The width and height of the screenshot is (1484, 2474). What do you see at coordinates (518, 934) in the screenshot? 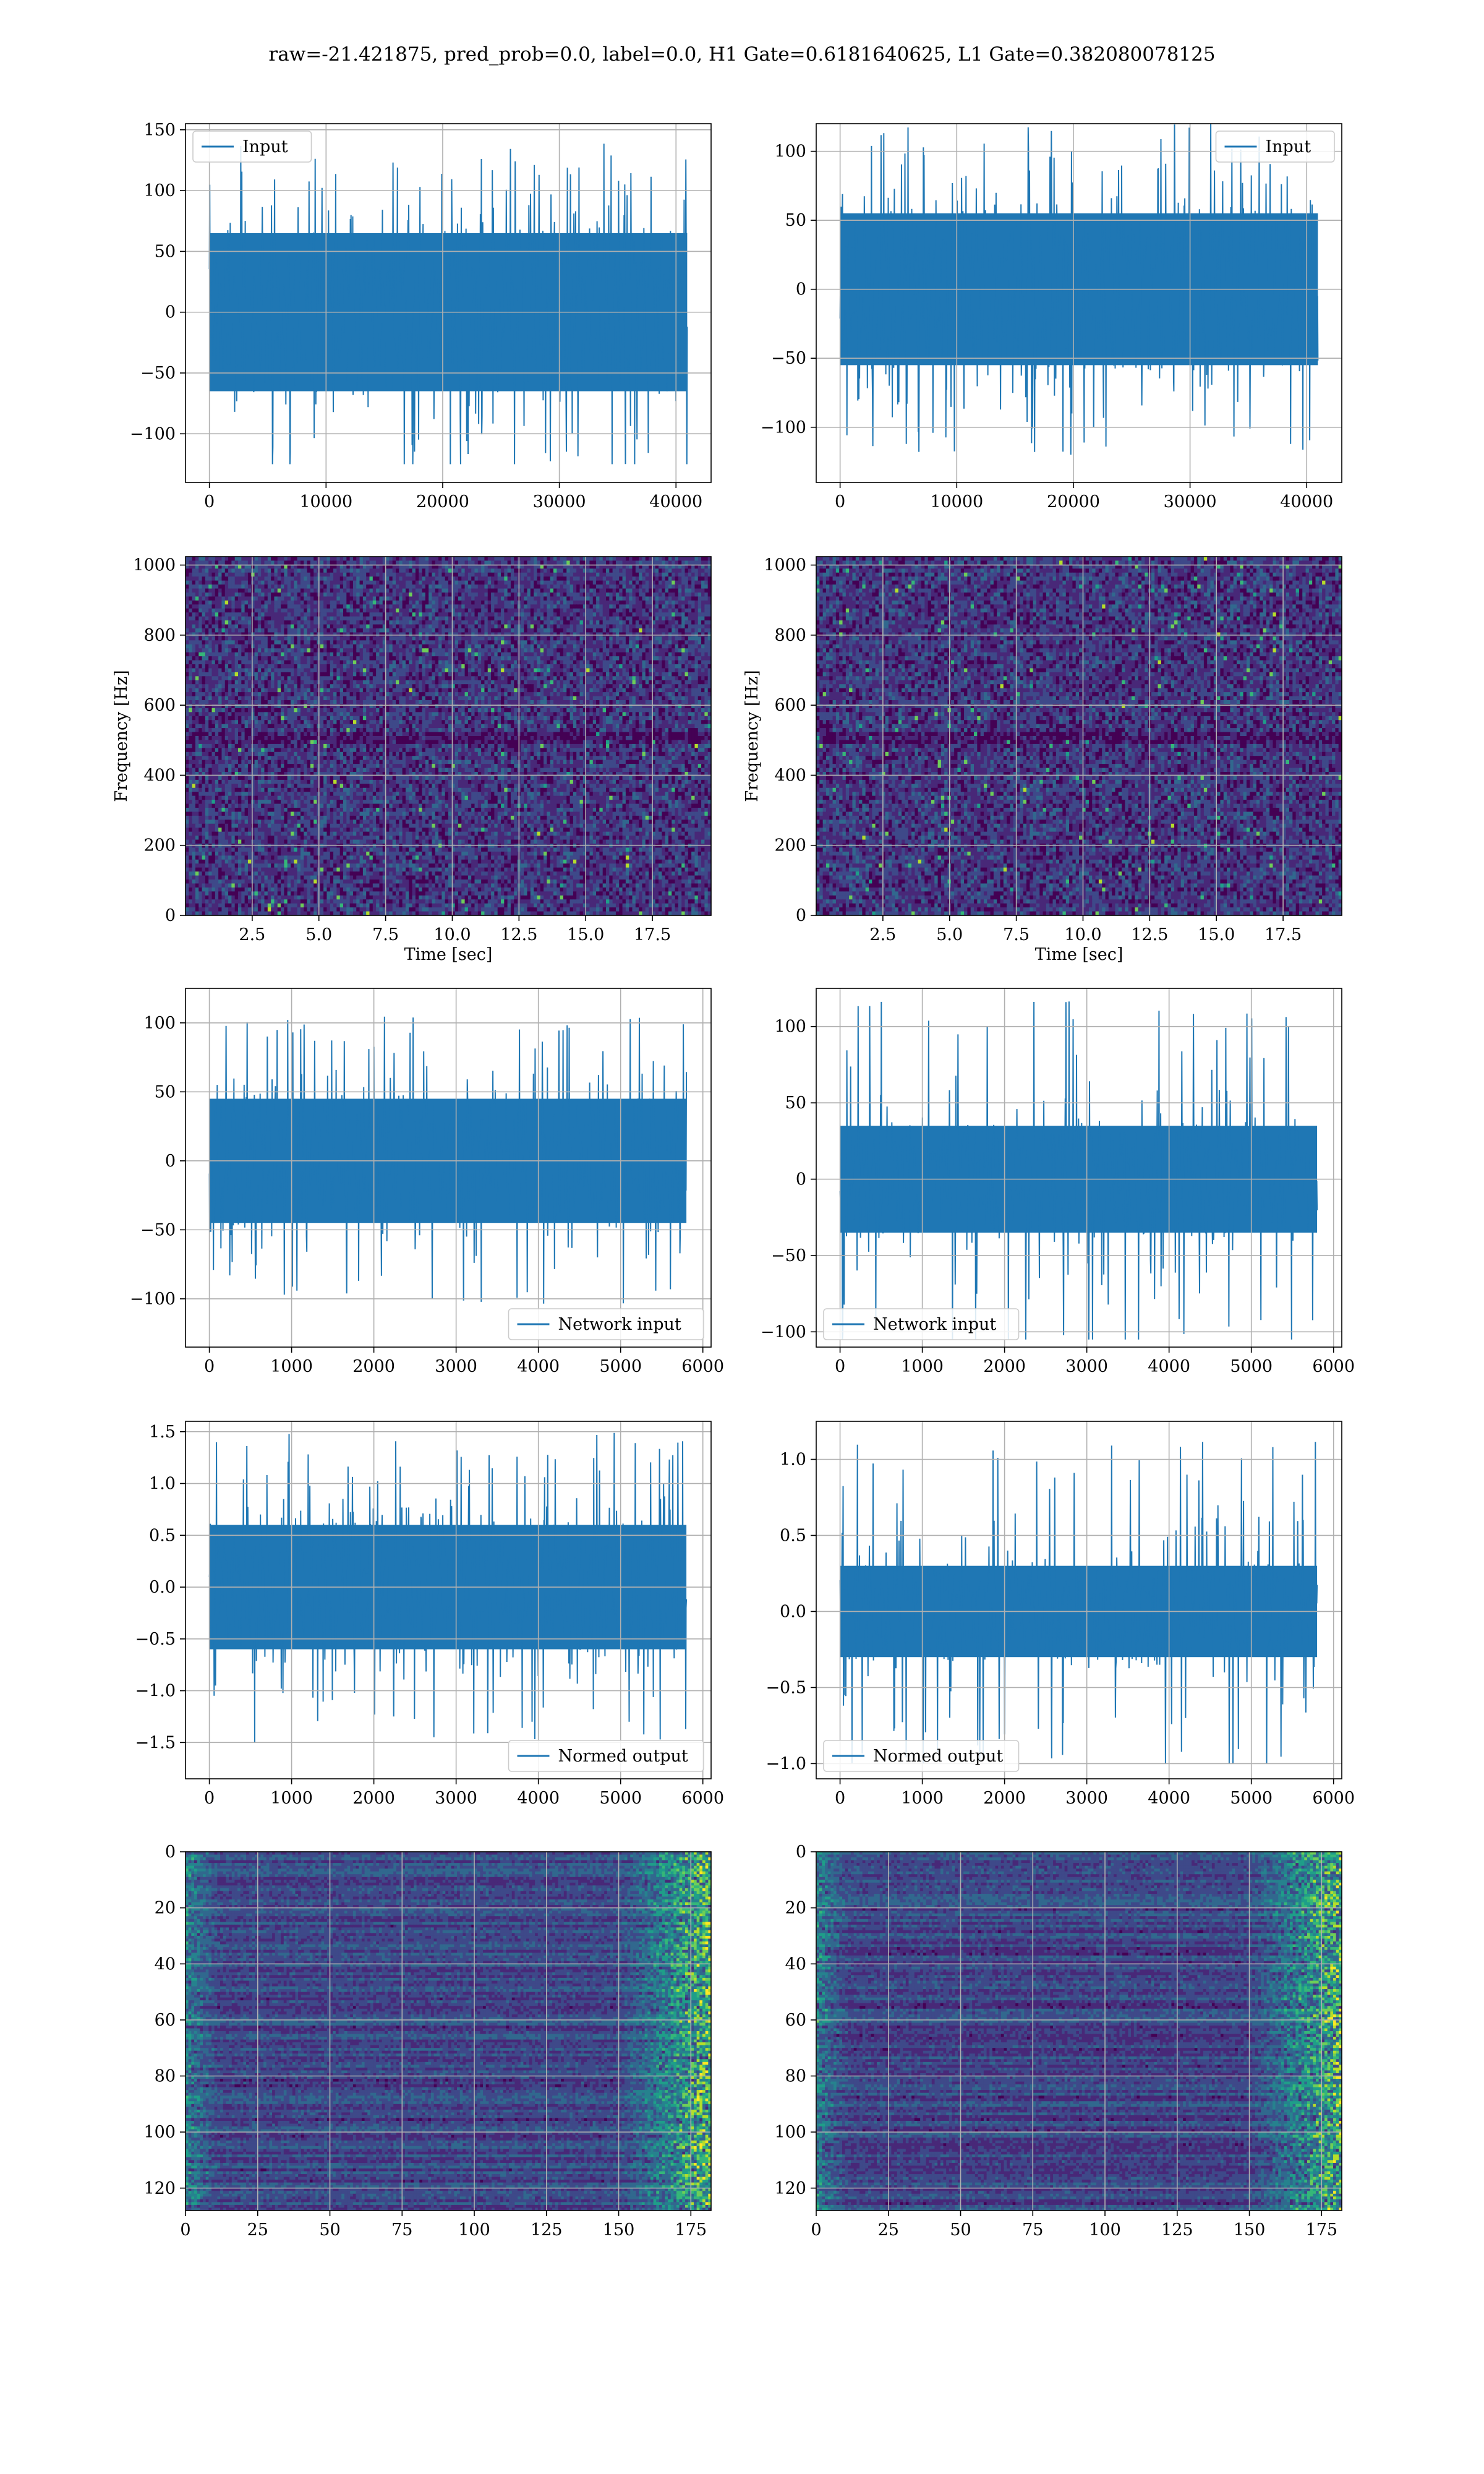
I see `x-tick-label: 12.5` at bounding box center [518, 934].